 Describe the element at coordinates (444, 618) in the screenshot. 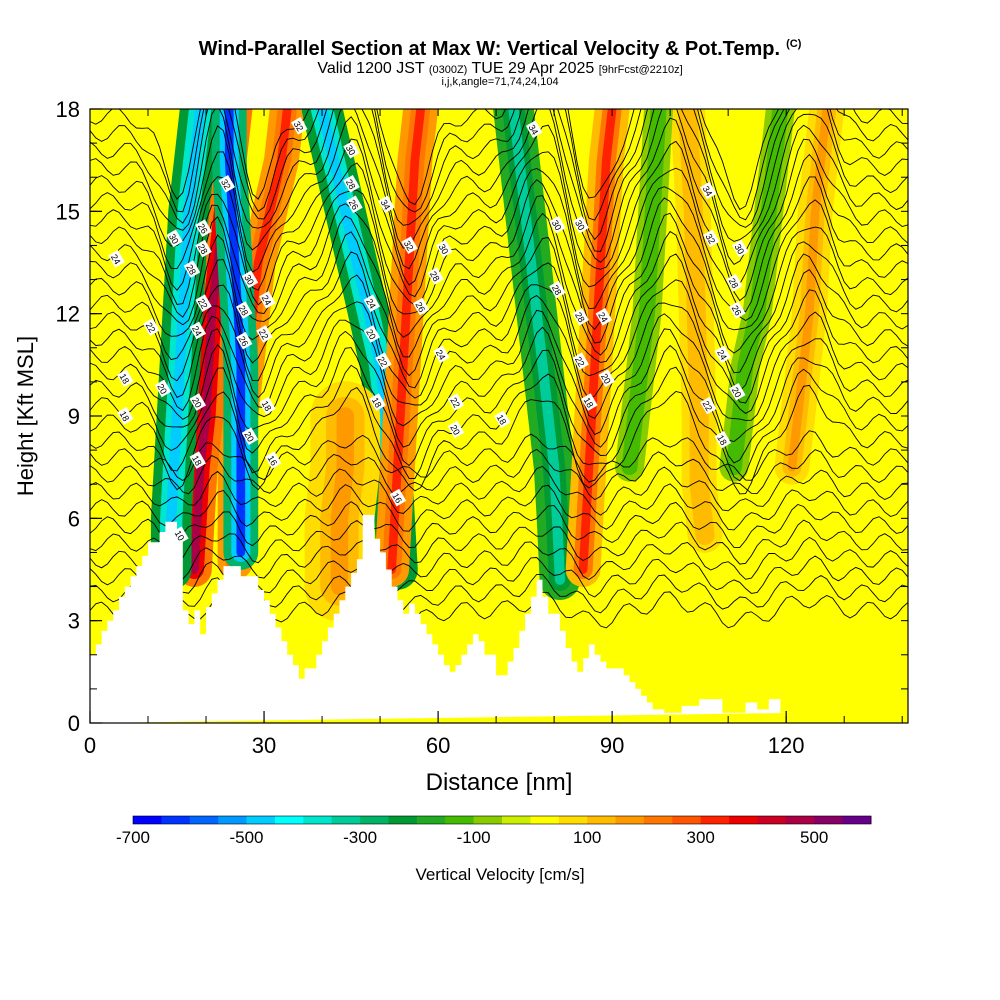

I see `terrain-profile` at that location.